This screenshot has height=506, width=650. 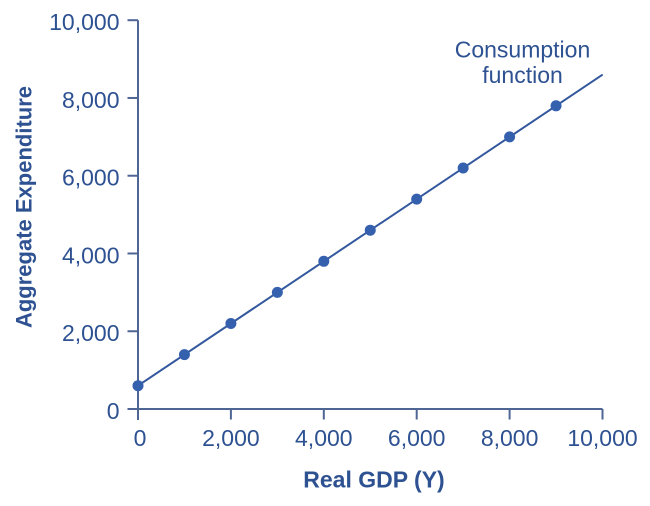 What do you see at coordinates (373, 480) in the screenshot?
I see `svg-text: Real GDP (Y)` at bounding box center [373, 480].